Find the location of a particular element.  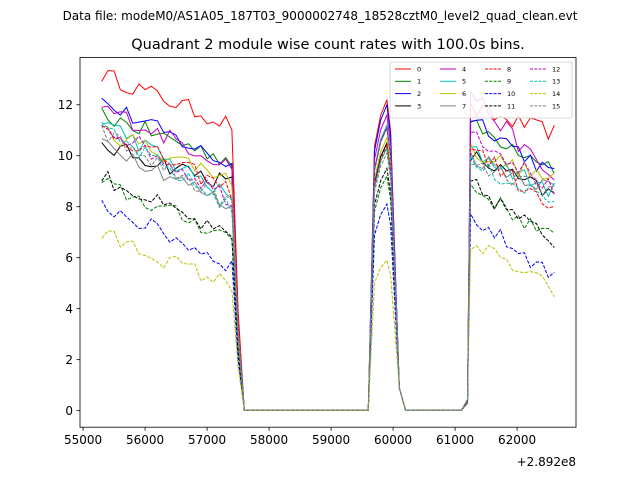

y-tick-label: 6 is located at coordinates (69, 258).